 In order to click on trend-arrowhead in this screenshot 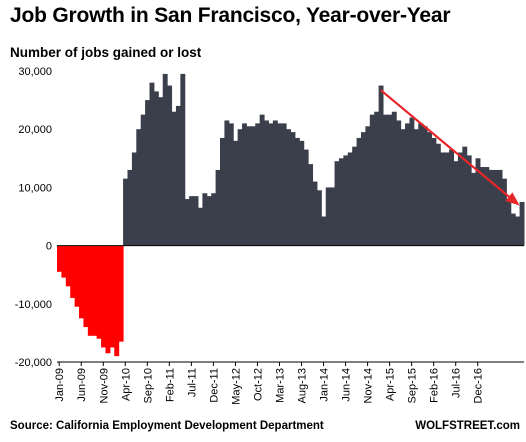, I will do `click(512, 199)`.